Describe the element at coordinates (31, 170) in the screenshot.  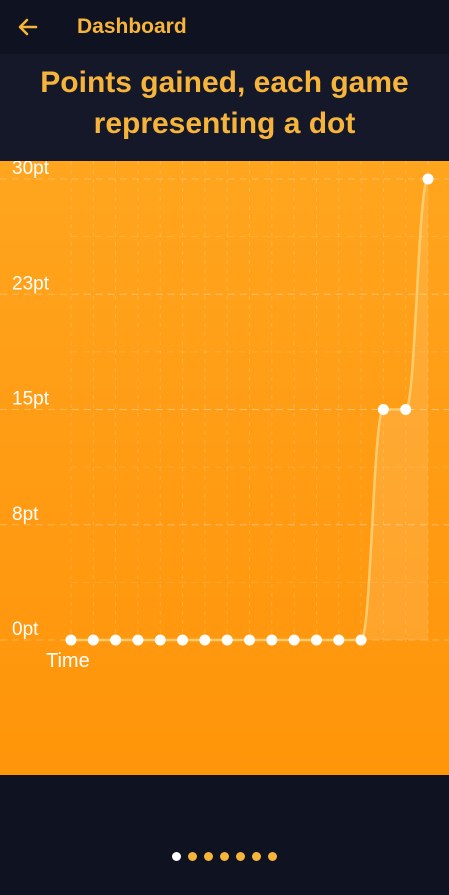
I see `y-tick-label: 30pt` at that location.